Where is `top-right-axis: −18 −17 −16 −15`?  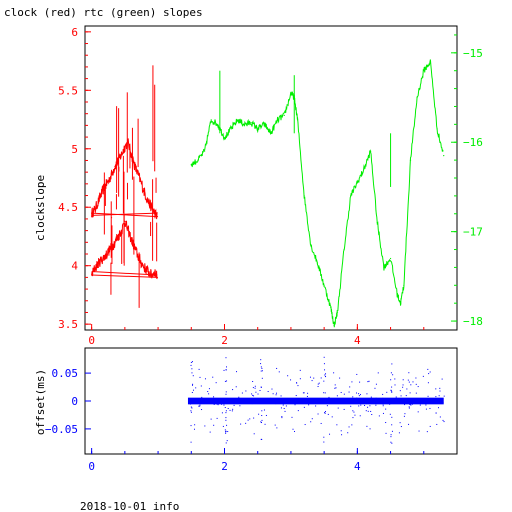 top-right-axis: −18 −17 −16 −15 is located at coordinates (467, 181).